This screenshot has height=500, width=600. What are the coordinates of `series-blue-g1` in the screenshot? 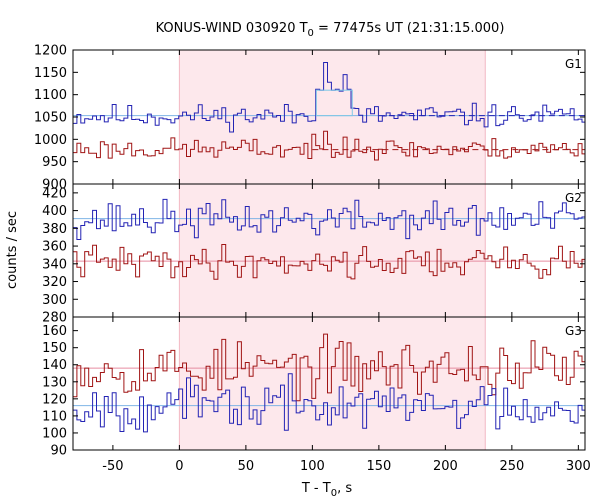 It's located at (329, 97).